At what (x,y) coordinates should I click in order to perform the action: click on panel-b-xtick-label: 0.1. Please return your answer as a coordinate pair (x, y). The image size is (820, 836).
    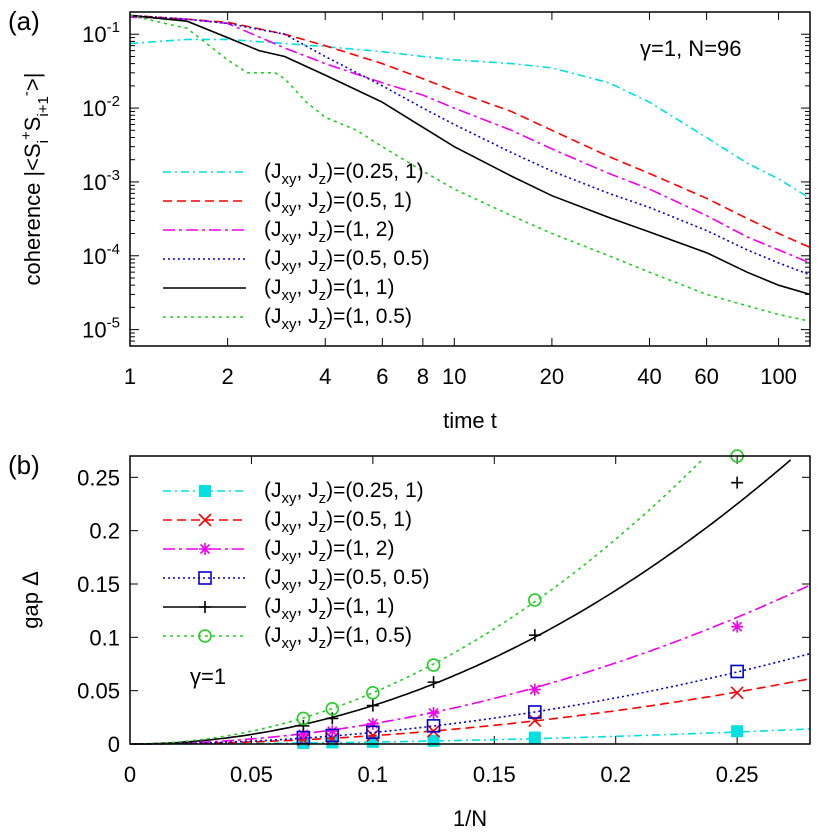
    Looking at the image, I should click on (373, 774).